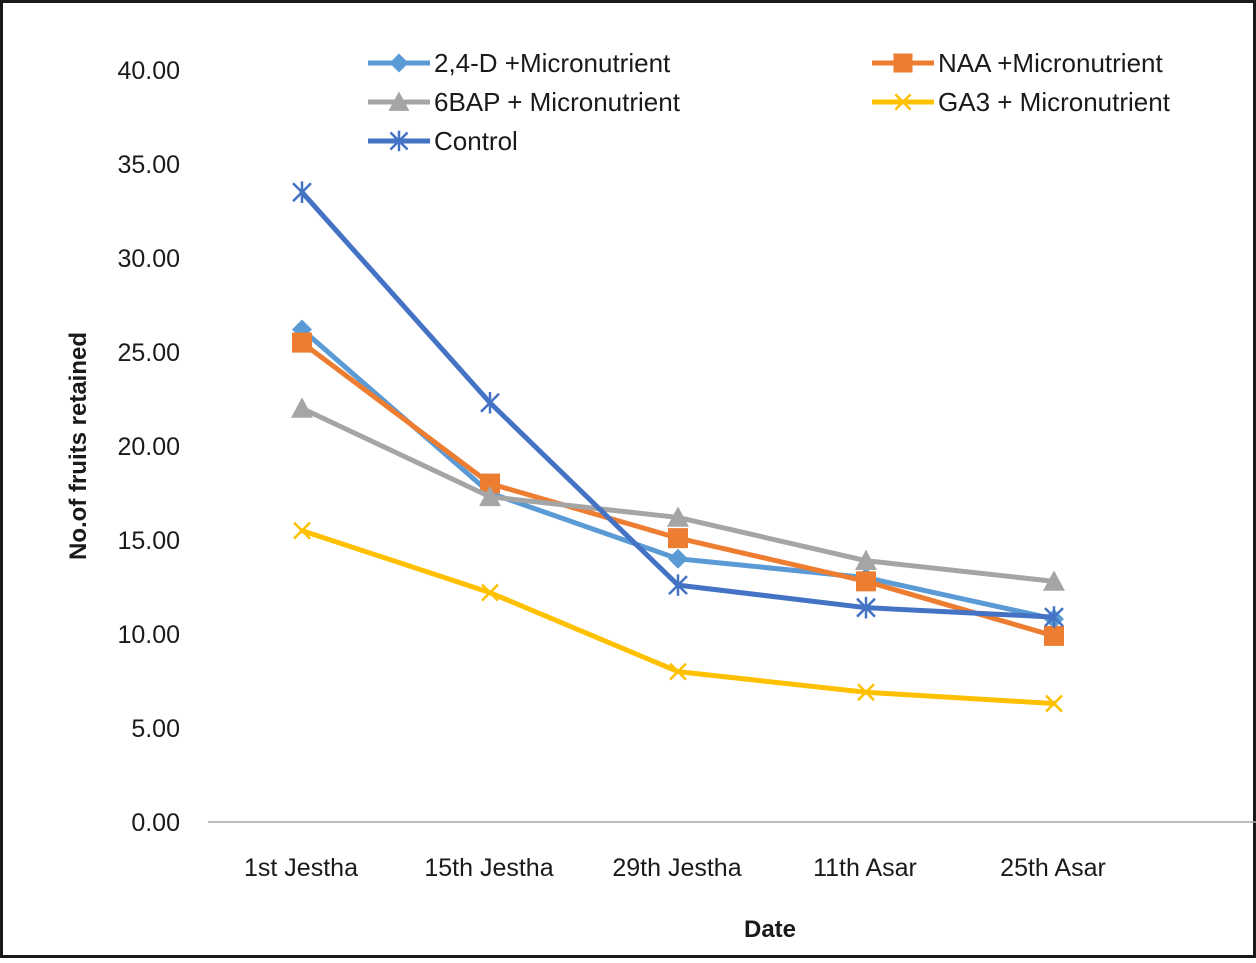 This screenshot has width=1256, height=963. What do you see at coordinates (148, 635) in the screenshot?
I see `y-tick-label: 10.00` at bounding box center [148, 635].